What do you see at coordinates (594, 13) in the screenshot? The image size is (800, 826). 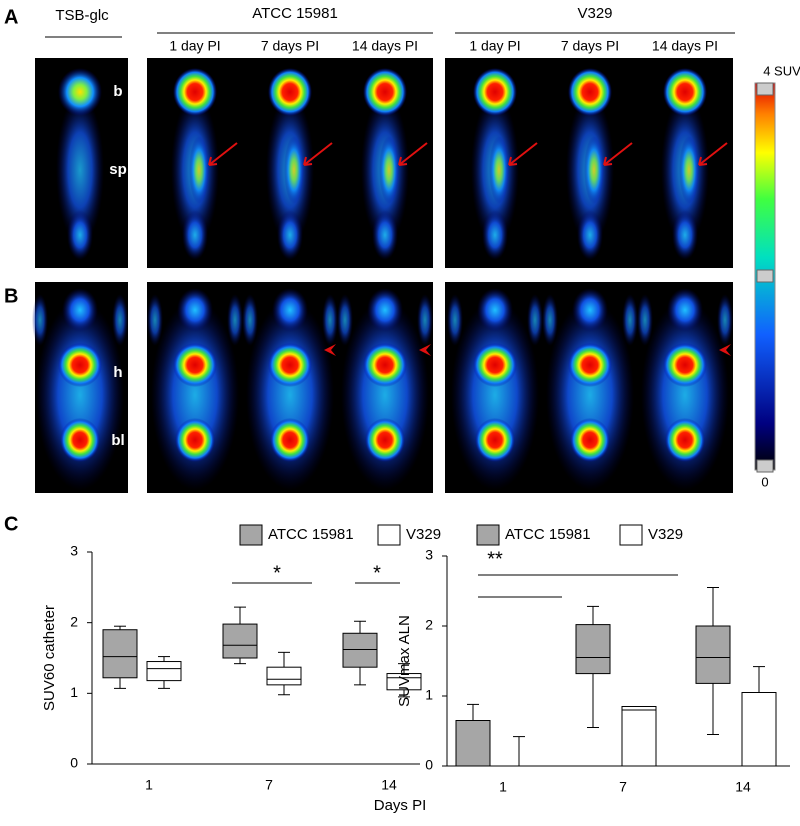 I see `column-header: V329` at bounding box center [594, 13].